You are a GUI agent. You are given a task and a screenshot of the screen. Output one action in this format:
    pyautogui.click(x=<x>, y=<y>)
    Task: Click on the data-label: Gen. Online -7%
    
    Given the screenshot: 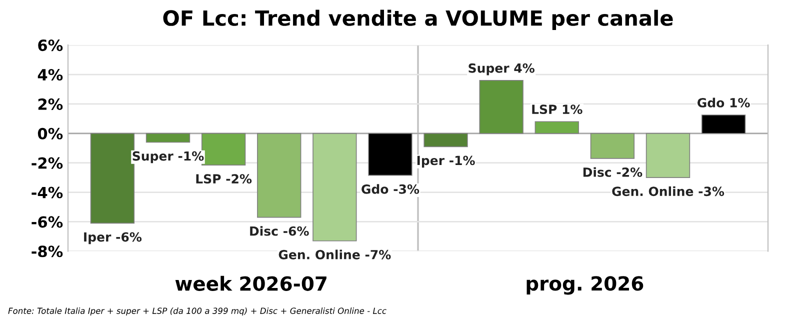 What is the action you would take?
    pyautogui.click(x=334, y=255)
    